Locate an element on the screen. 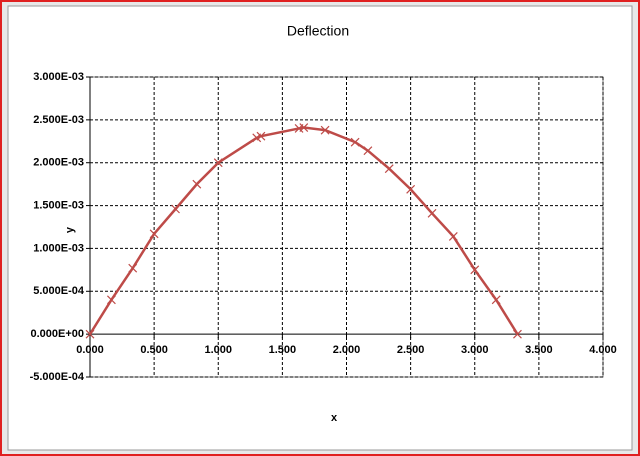 This screenshot has width=640, height=456. x-tick-label: 0.500 is located at coordinates (154, 350).